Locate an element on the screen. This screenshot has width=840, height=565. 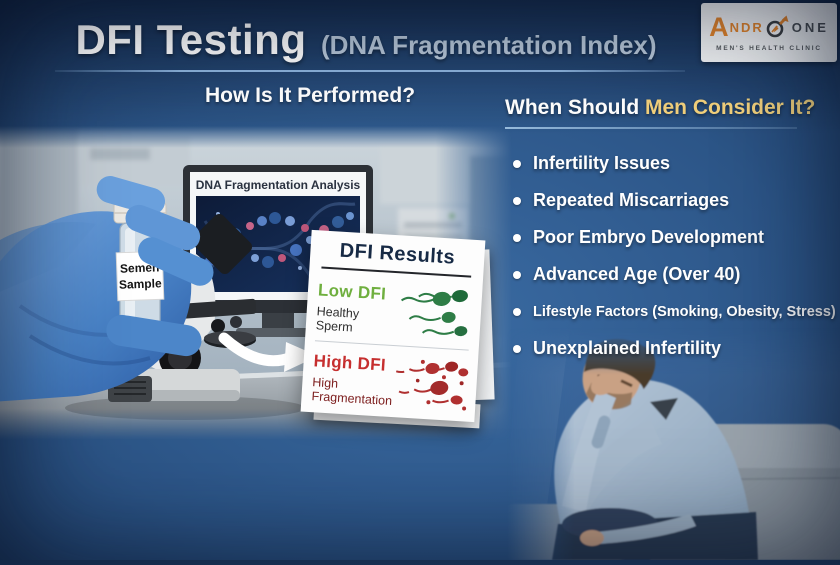
logo-letters-one: ONE is located at coordinates (810, 27).